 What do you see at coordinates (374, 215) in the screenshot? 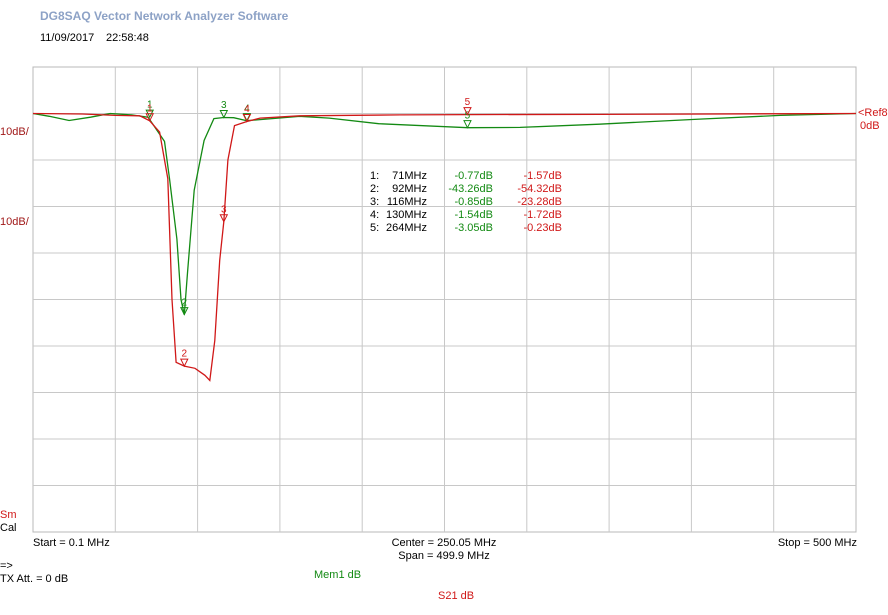
I see `marker-row-label: 4:` at bounding box center [374, 215].